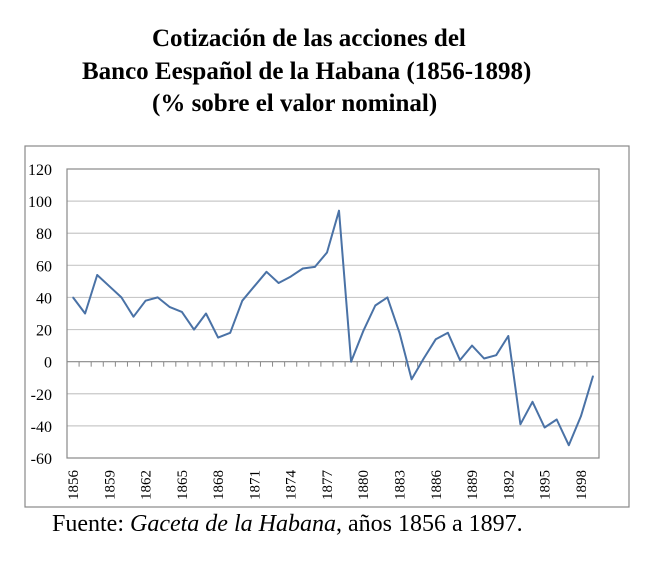  What do you see at coordinates (233, 524) in the screenshot?
I see `source-name: Gaceta de la Habana` at bounding box center [233, 524].